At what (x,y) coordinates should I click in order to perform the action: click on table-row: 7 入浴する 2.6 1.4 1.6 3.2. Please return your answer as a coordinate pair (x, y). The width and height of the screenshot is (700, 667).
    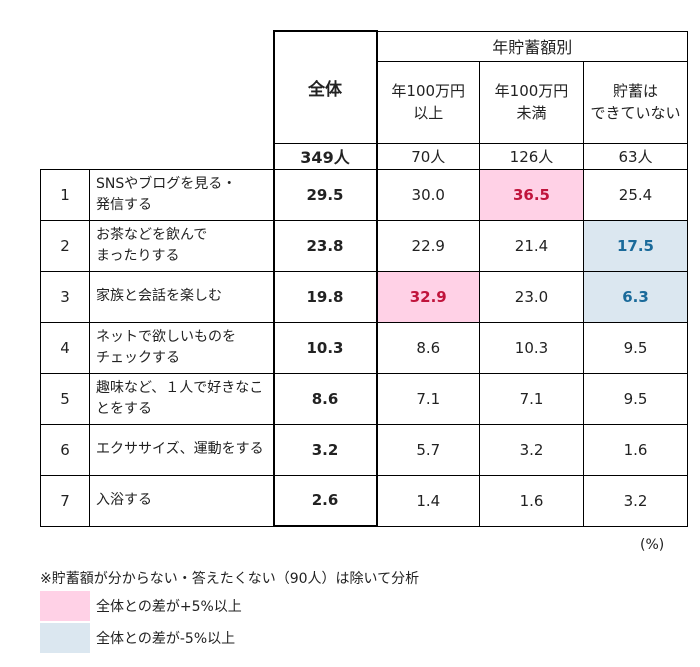
    Looking at the image, I should click on (364, 500).